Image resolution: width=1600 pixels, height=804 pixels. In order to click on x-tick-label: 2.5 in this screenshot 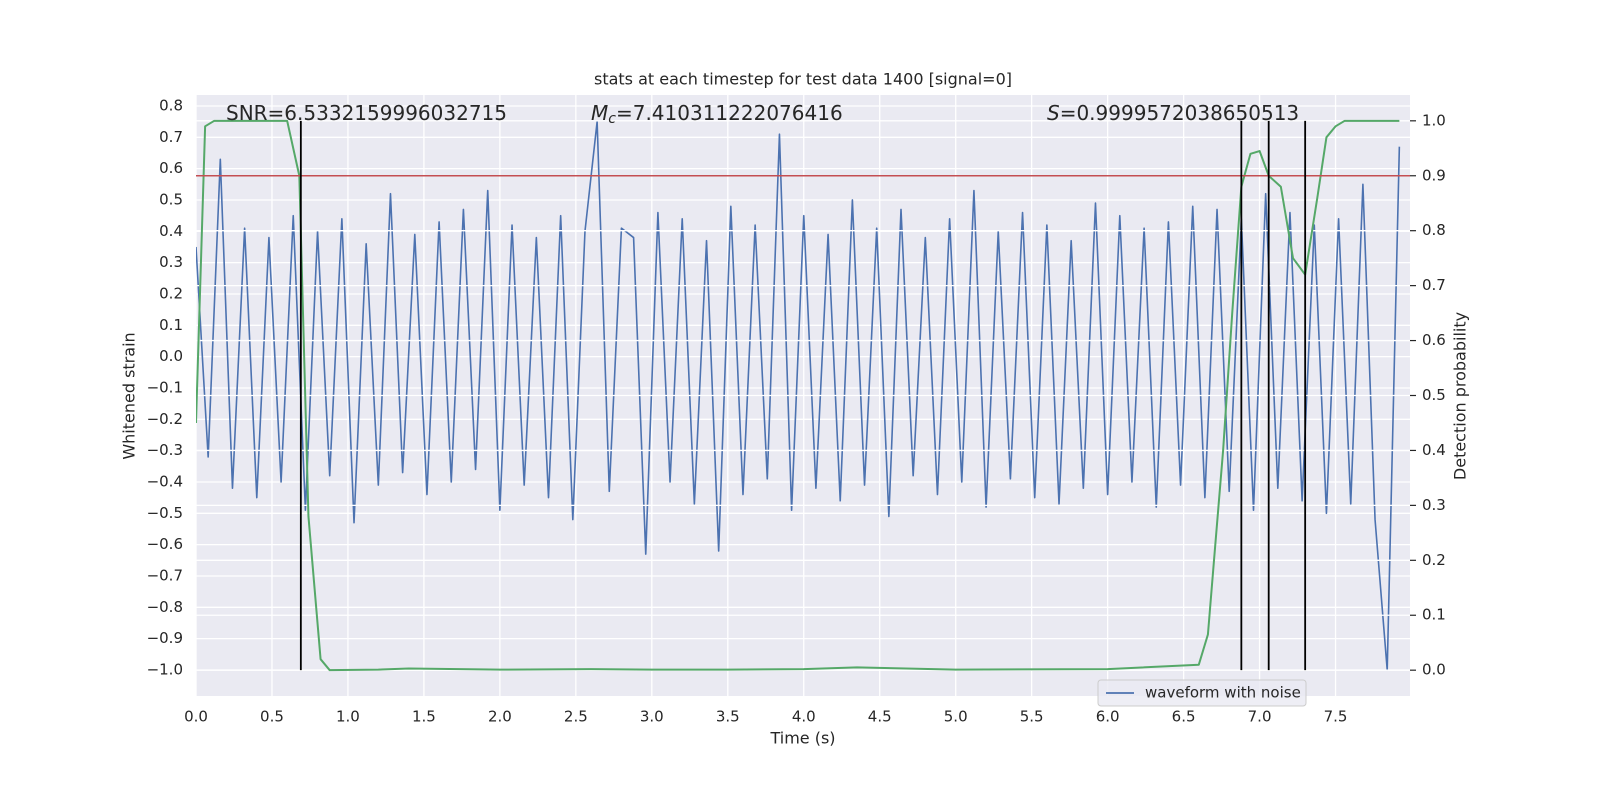, I will do `click(576, 717)`.